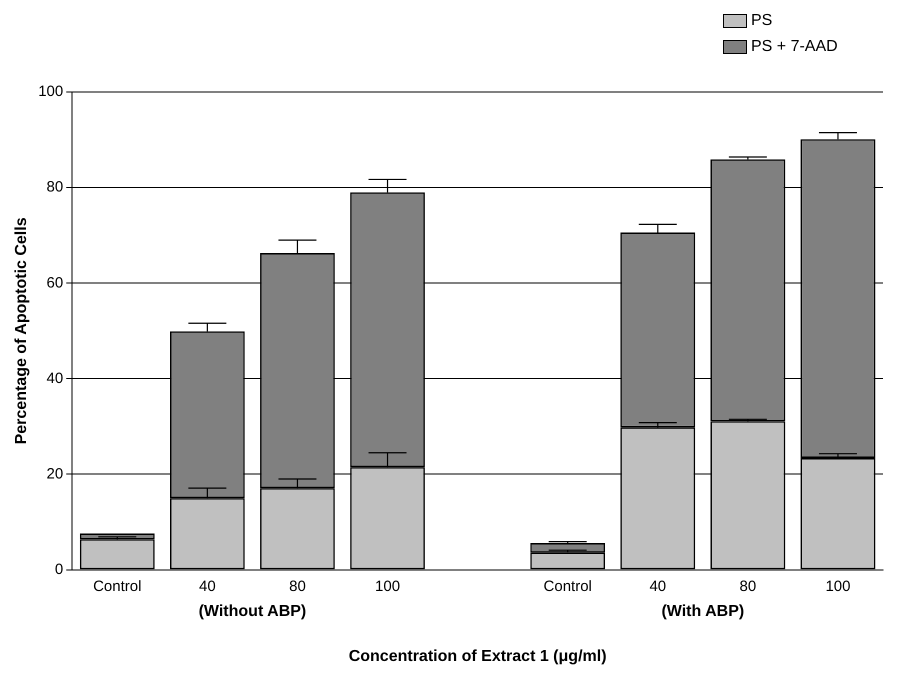 This screenshot has width=901, height=678. Describe the element at coordinates (51, 91) in the screenshot. I see `y-tick-label: 100` at that location.